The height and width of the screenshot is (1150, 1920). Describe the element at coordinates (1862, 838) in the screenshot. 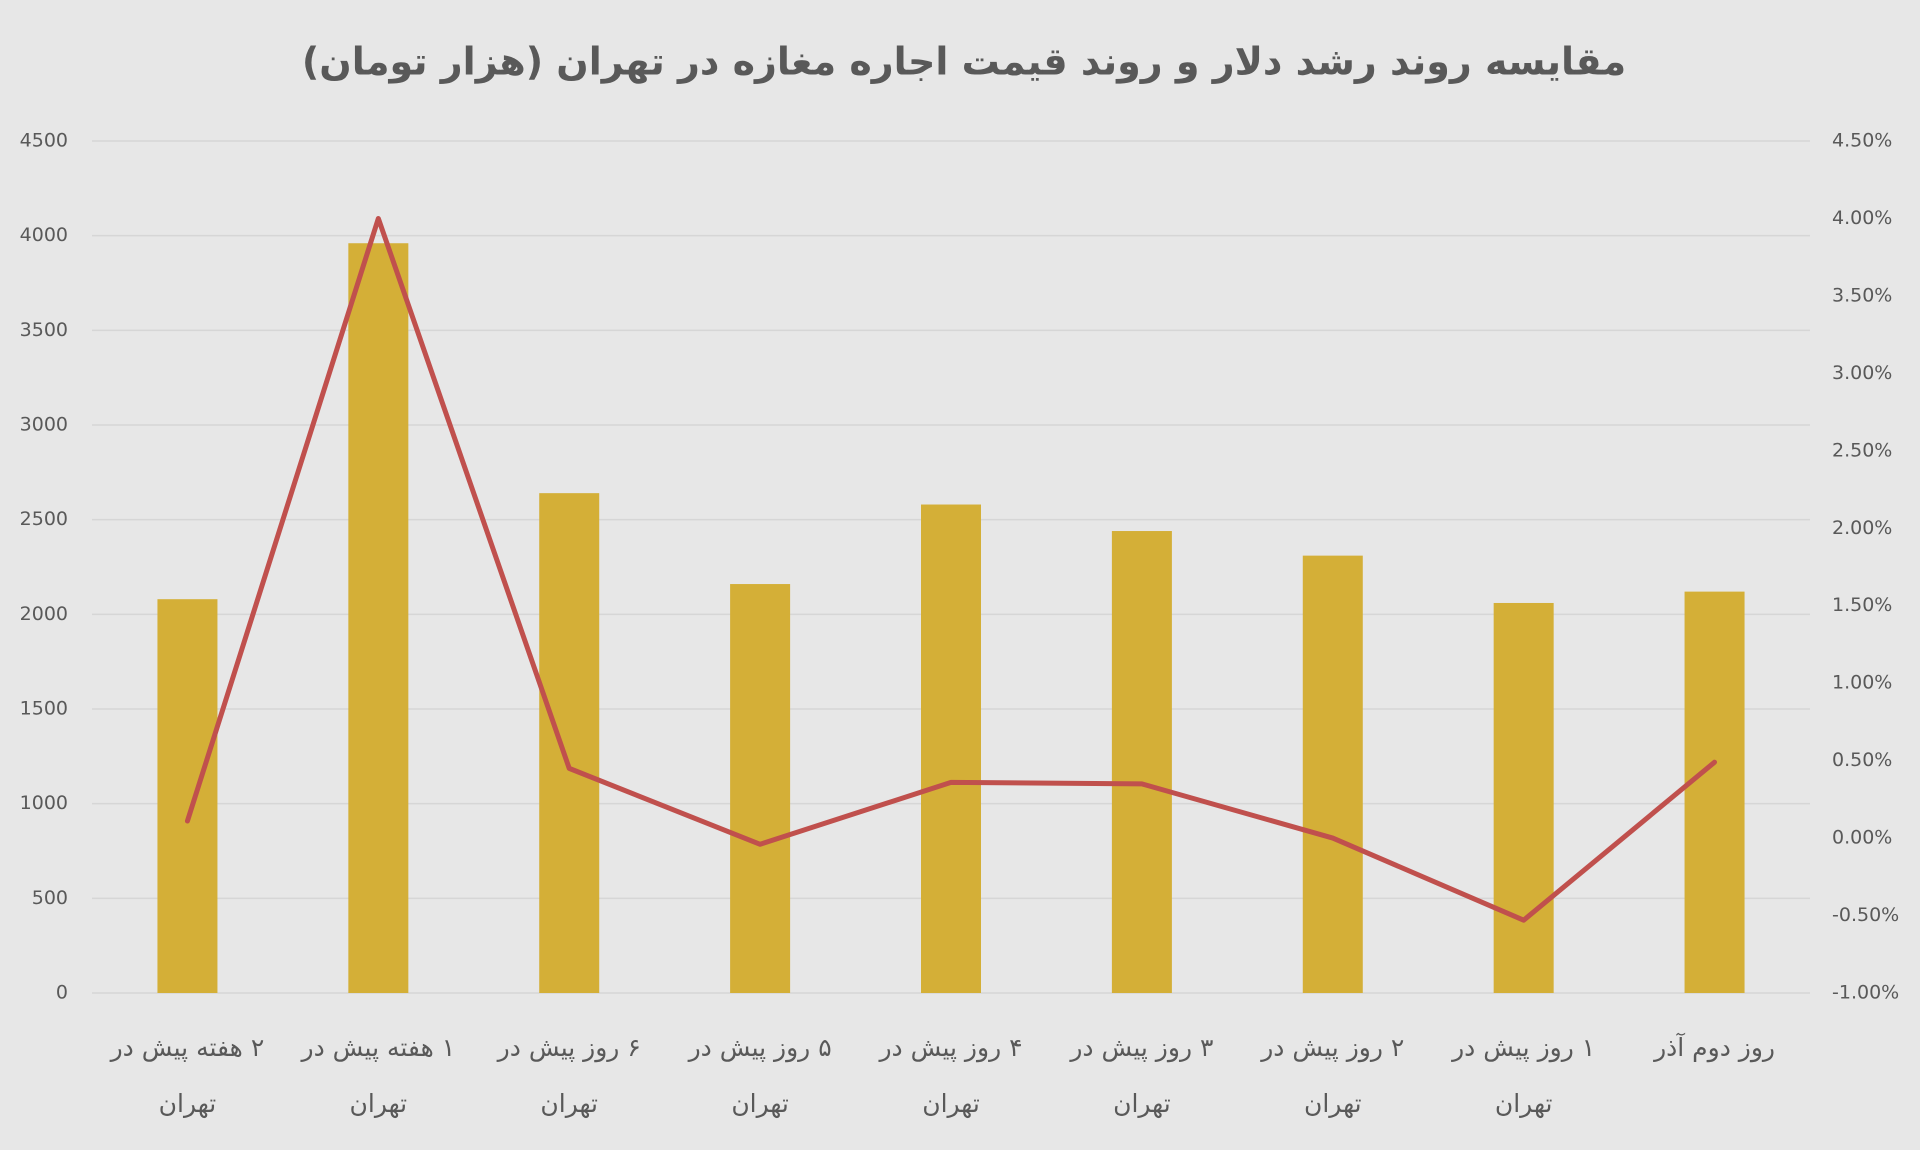

I see `y2-tick-label: 0.00%` at that location.